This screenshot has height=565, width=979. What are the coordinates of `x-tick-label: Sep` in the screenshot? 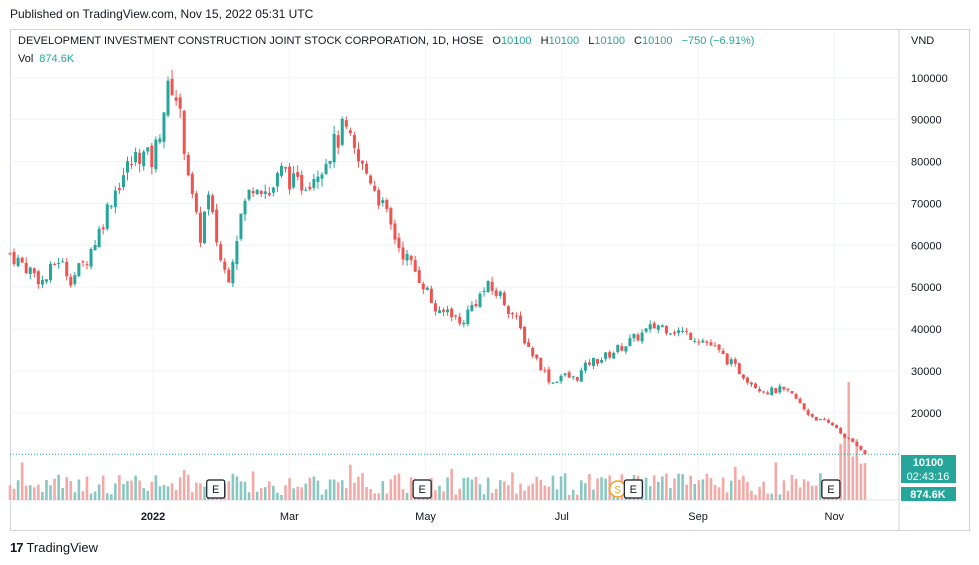 It's located at (698, 517).